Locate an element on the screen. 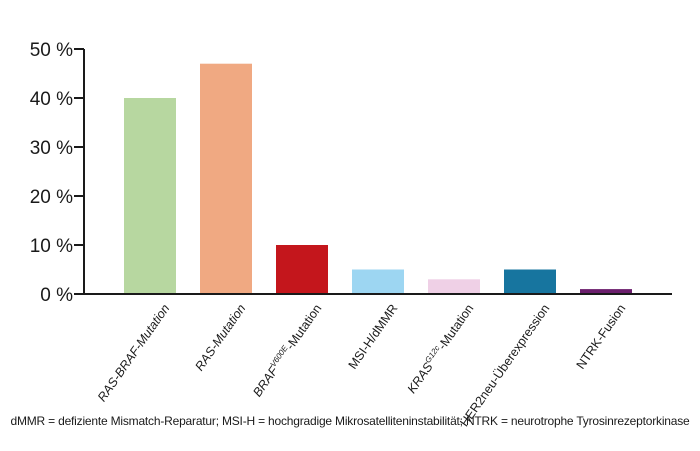 The image size is (700, 451). y-tick-label: 30 % is located at coordinates (51, 148).